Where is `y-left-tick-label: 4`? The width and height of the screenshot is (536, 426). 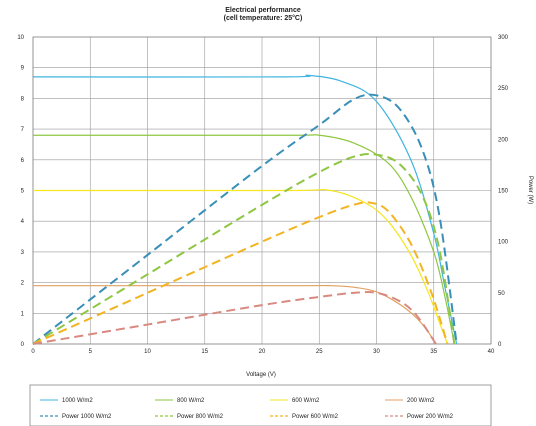
y-left-tick-label: 4 is located at coordinates (23, 222).